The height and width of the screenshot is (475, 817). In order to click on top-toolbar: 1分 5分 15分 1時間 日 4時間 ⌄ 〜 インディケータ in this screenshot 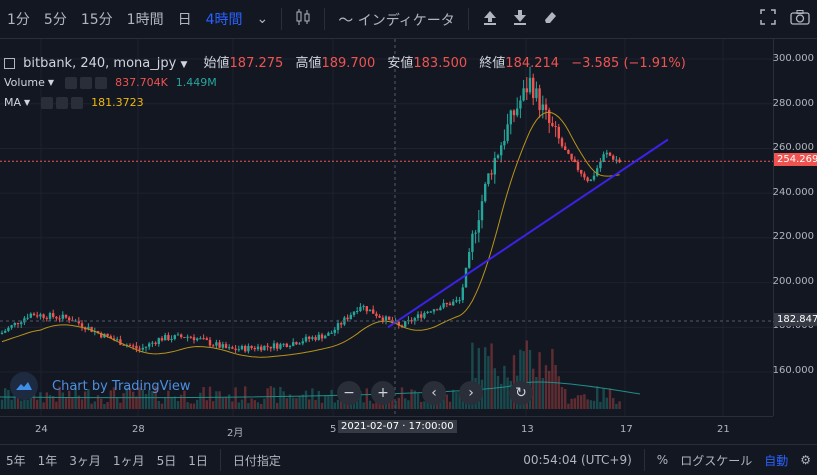, I will do `click(408, 19)`.